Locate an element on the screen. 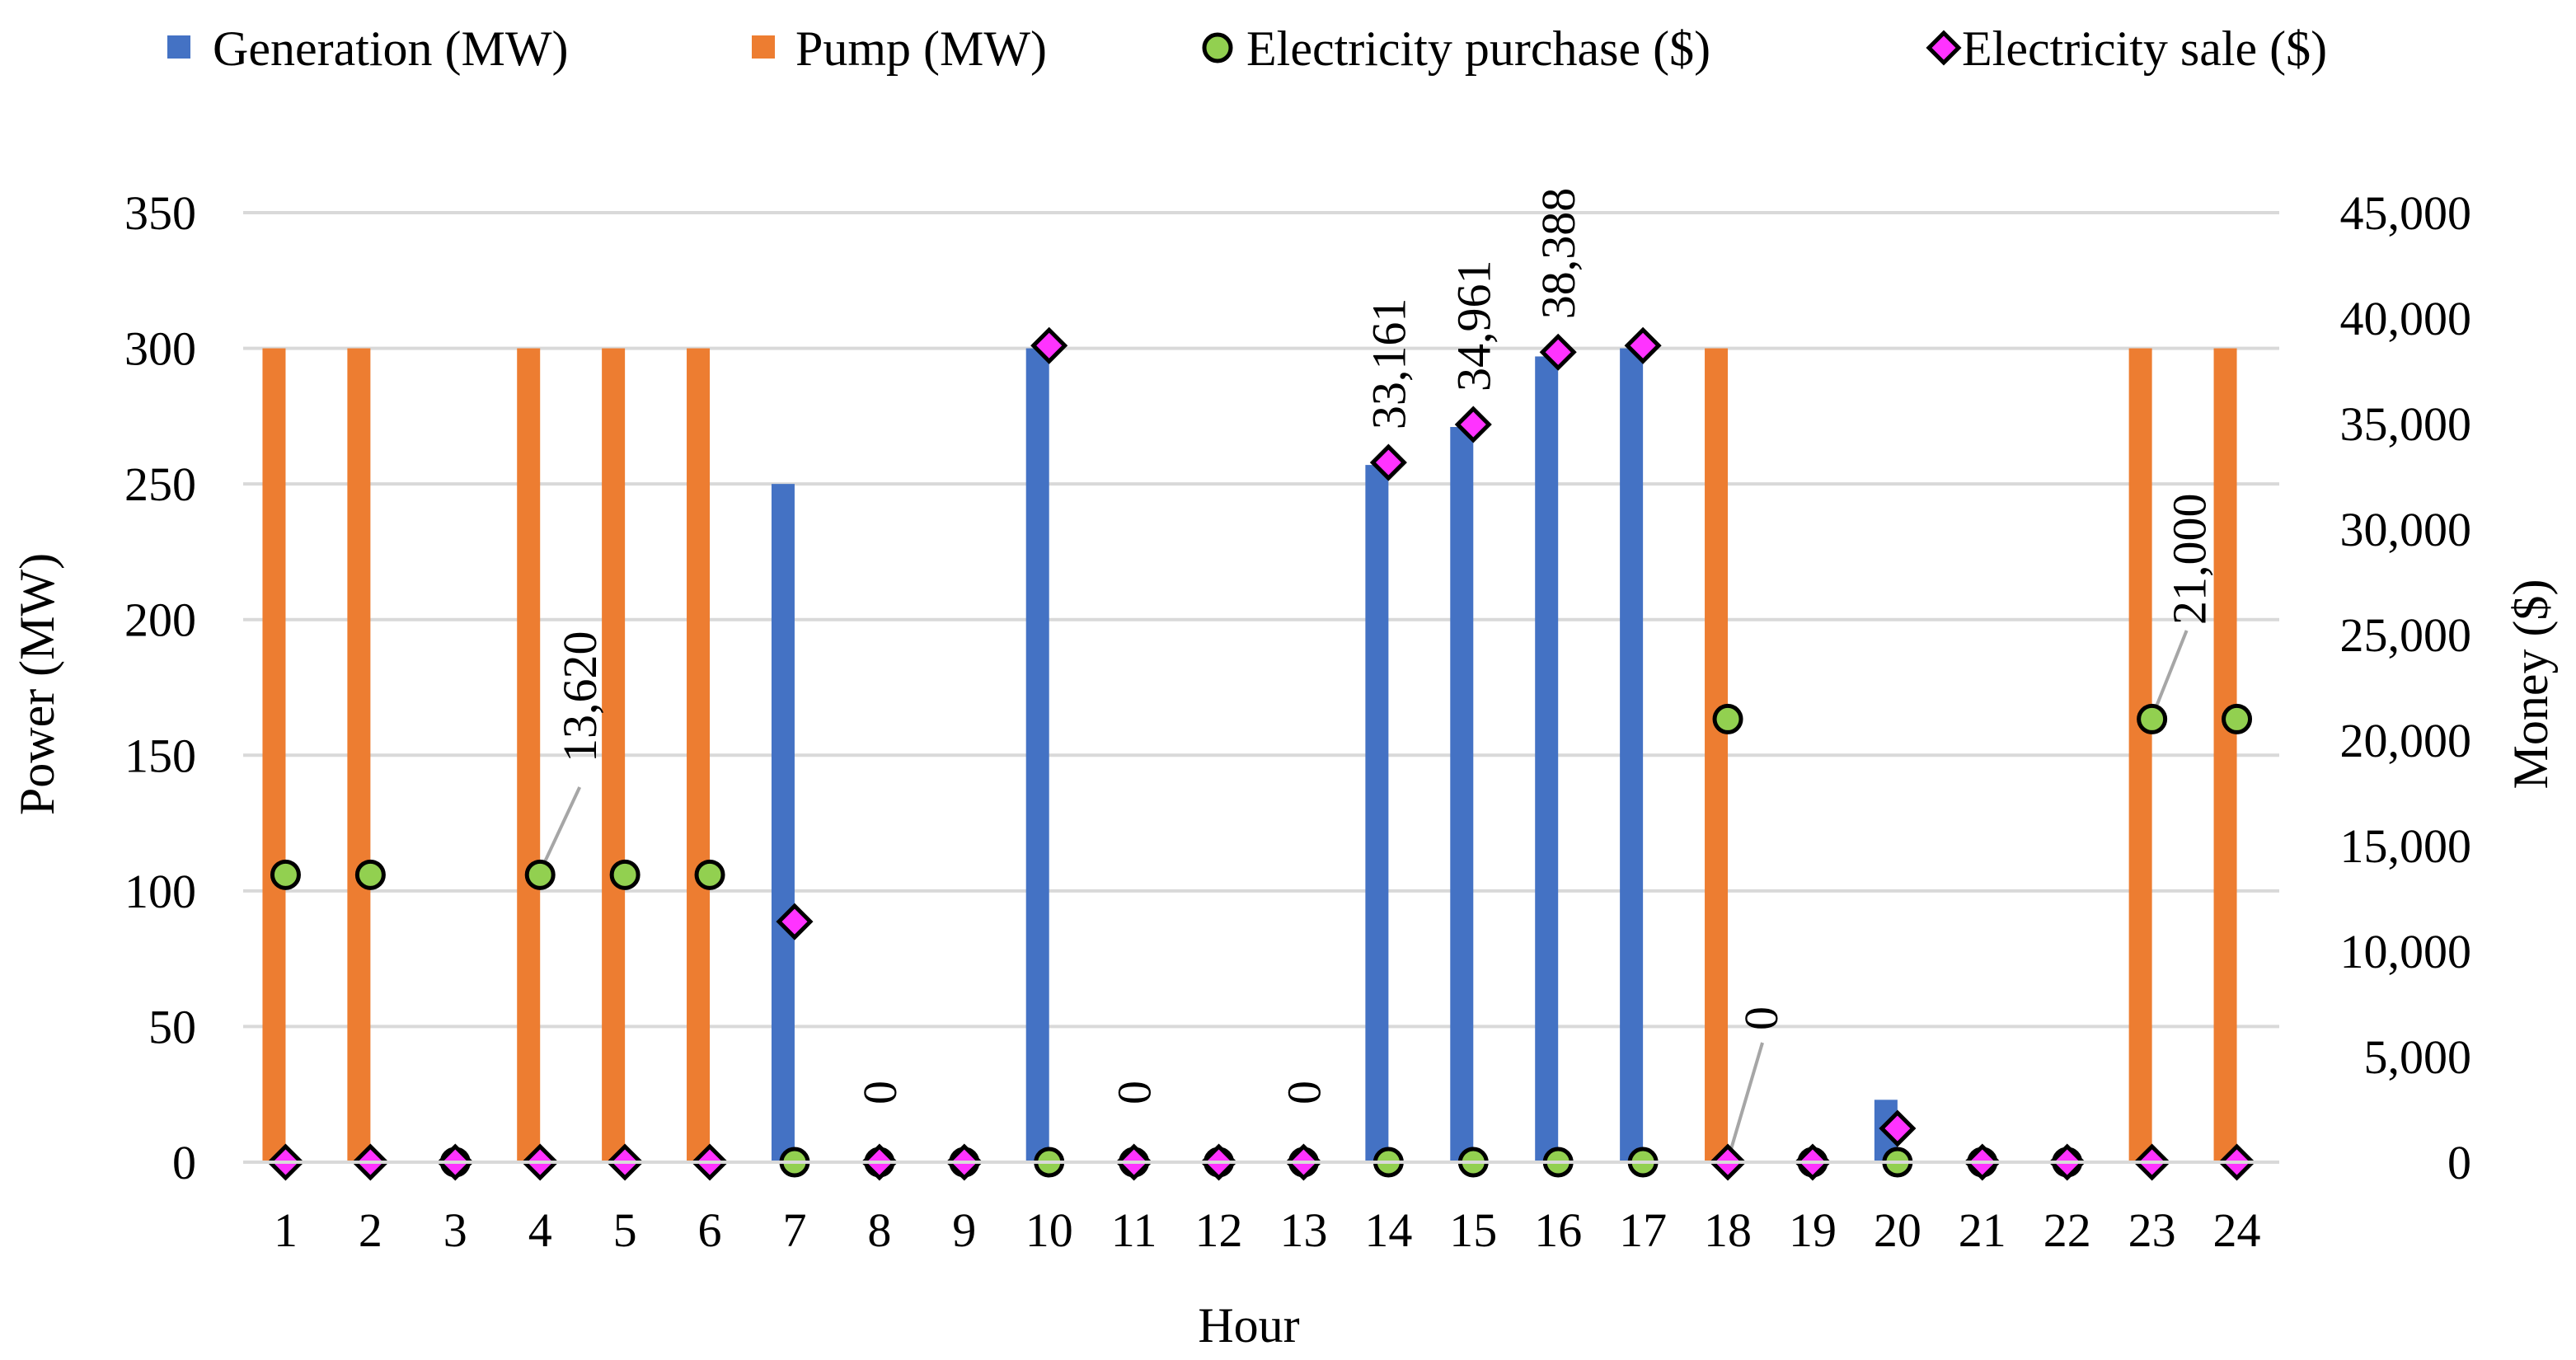 The height and width of the screenshot is (1360, 2576). right-tick-label: 15,000 is located at coordinates (2406, 846).